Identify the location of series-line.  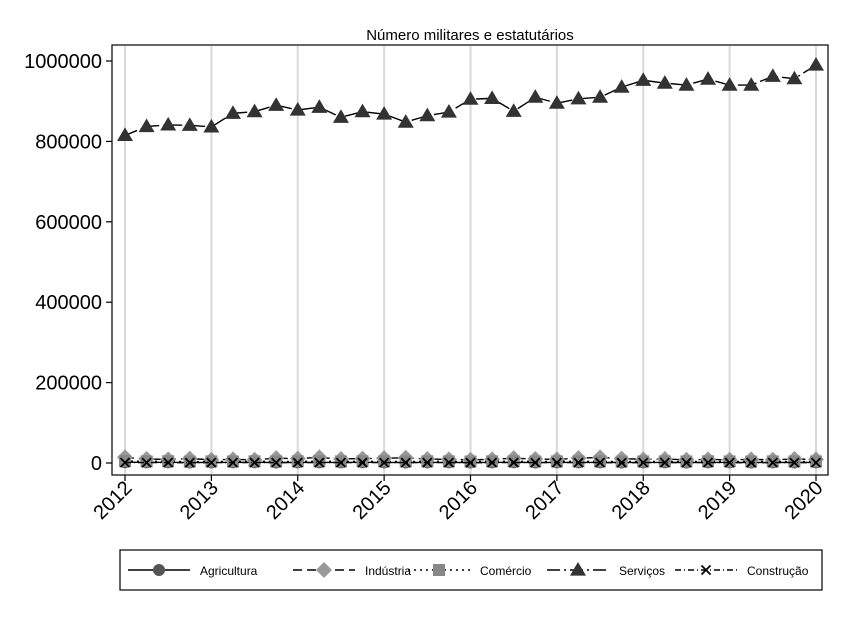
(470, 461).